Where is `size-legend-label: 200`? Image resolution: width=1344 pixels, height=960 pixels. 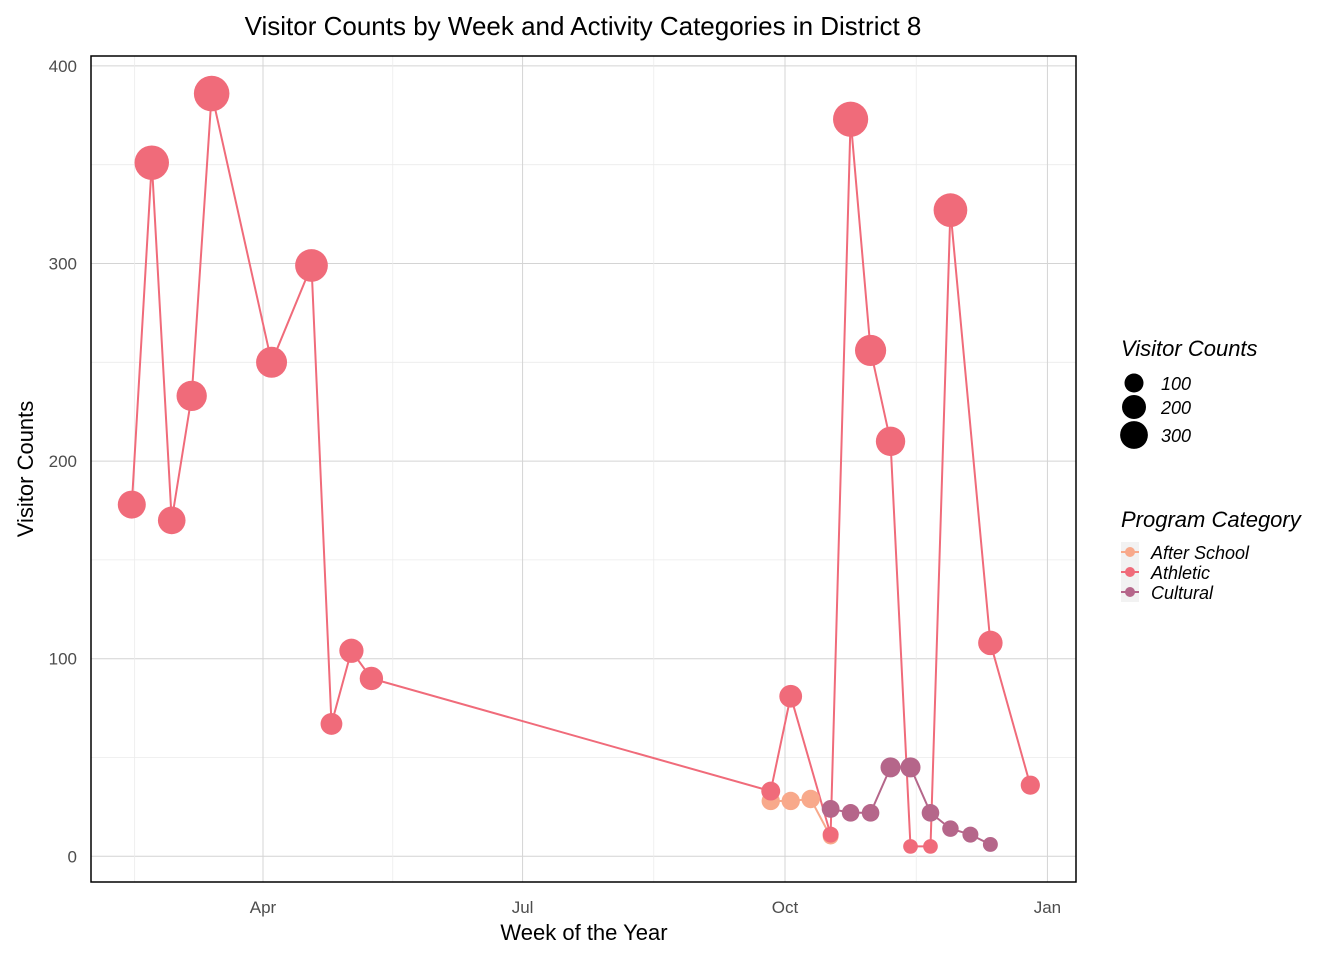 size-legend-label: 200 is located at coordinates (1175, 408).